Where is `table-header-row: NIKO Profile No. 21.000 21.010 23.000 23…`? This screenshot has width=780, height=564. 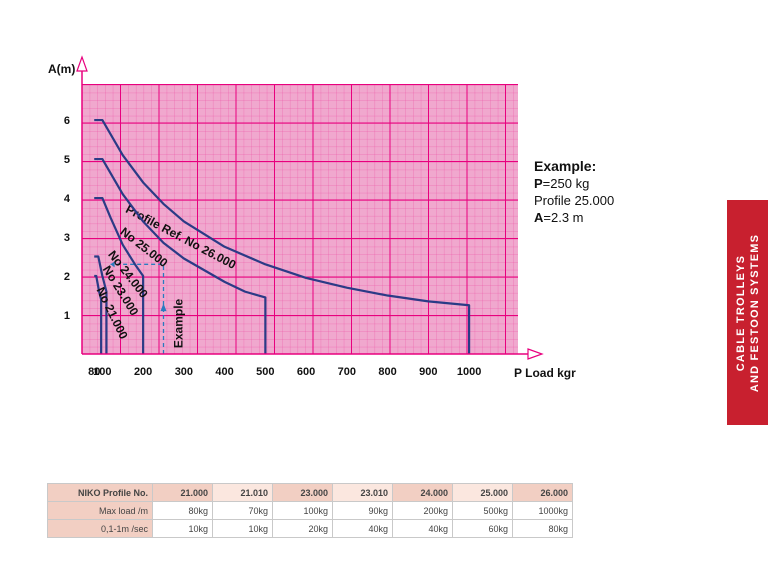 table-header-row: NIKO Profile No. 21.000 21.010 23.000 23… is located at coordinates (310, 492).